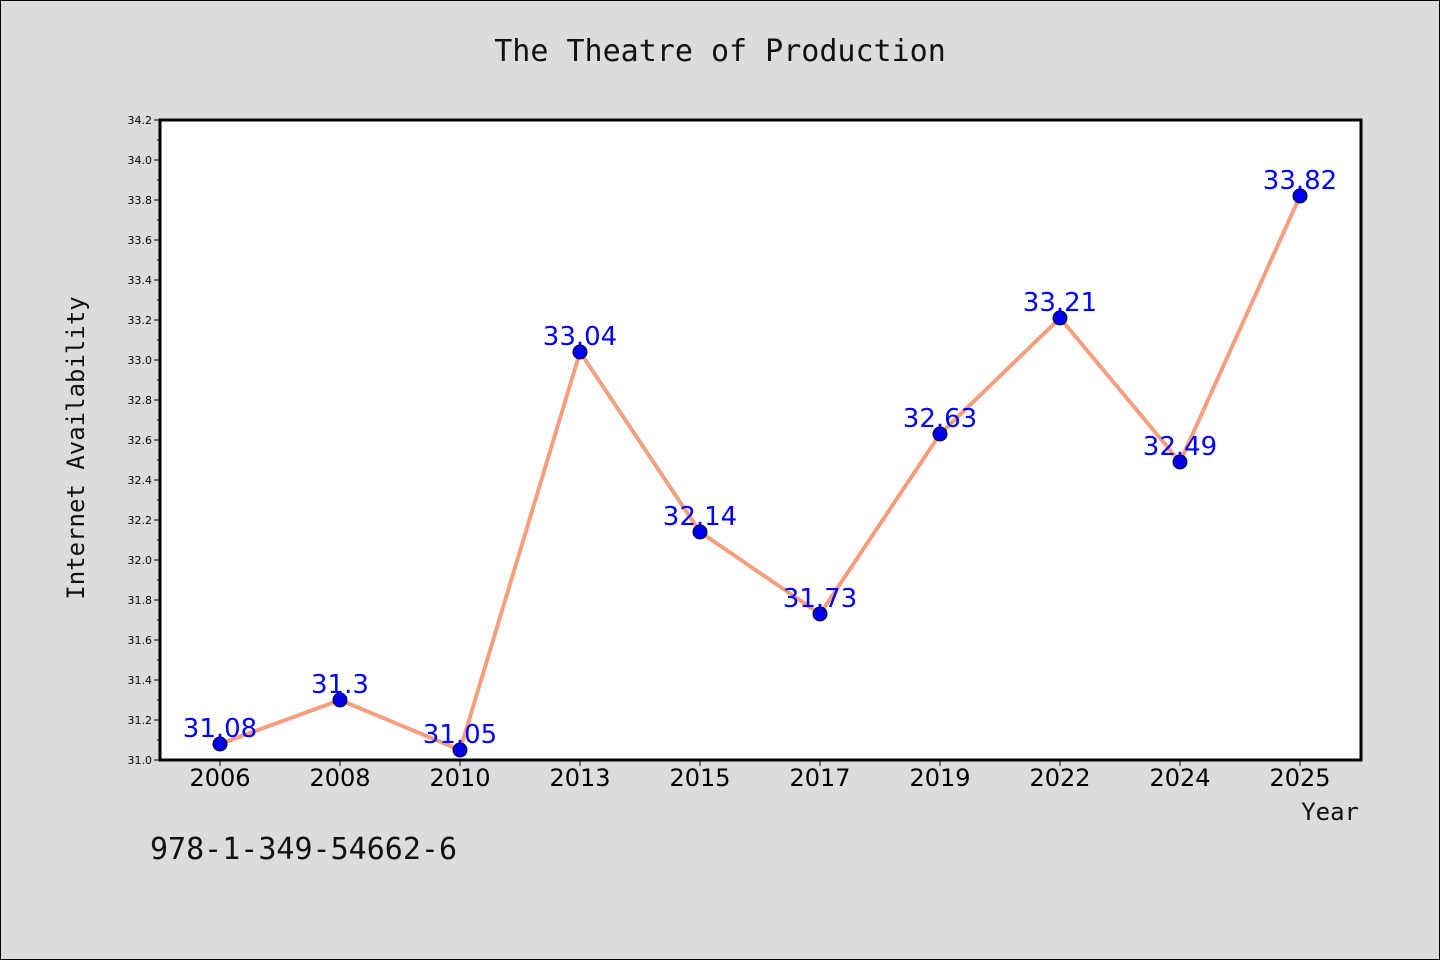 The image size is (1440, 960). Describe the element at coordinates (720, 51) in the screenshot. I see `chart-title: The Theatre of Production` at that location.